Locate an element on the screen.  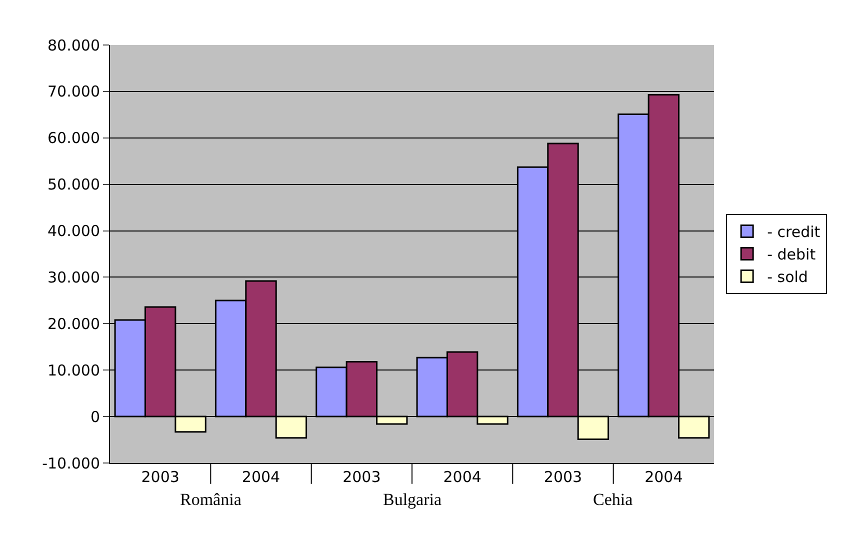
y-tick-label: 10.000 is located at coordinates (74, 370).